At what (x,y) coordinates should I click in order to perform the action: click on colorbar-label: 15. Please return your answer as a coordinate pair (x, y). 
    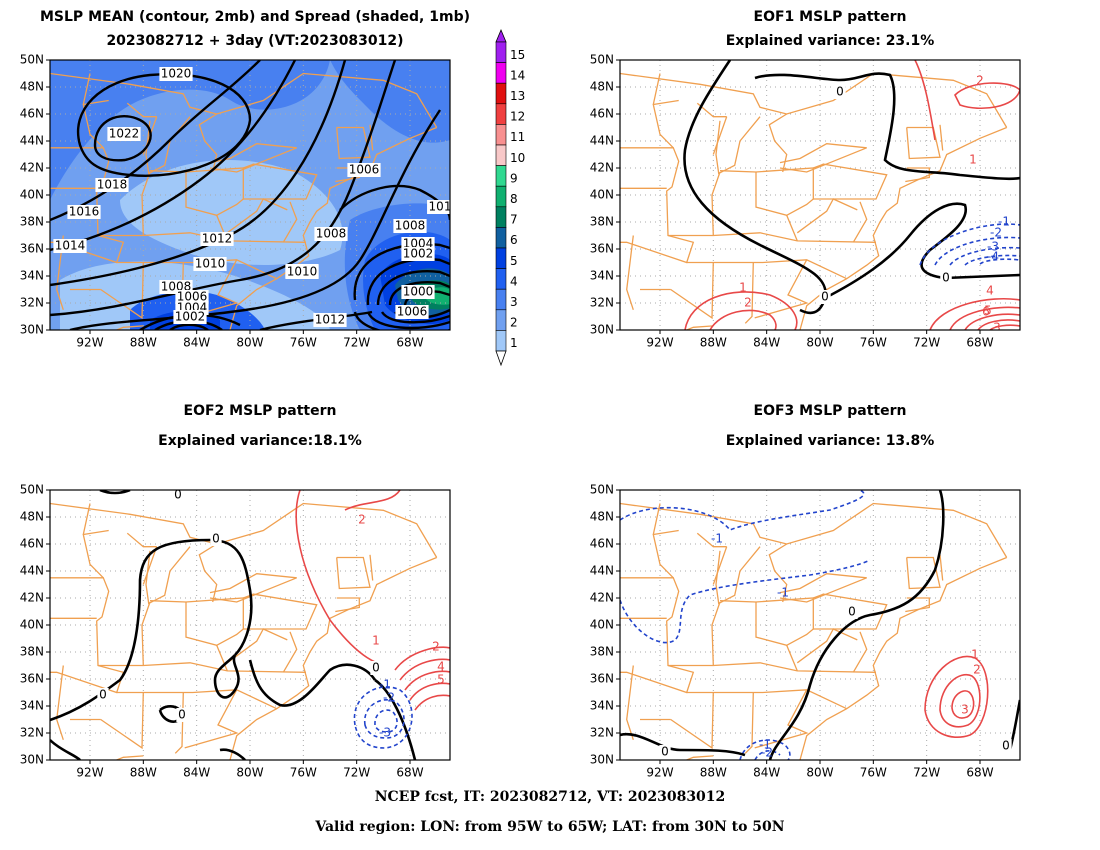
    Looking at the image, I should click on (517, 55).